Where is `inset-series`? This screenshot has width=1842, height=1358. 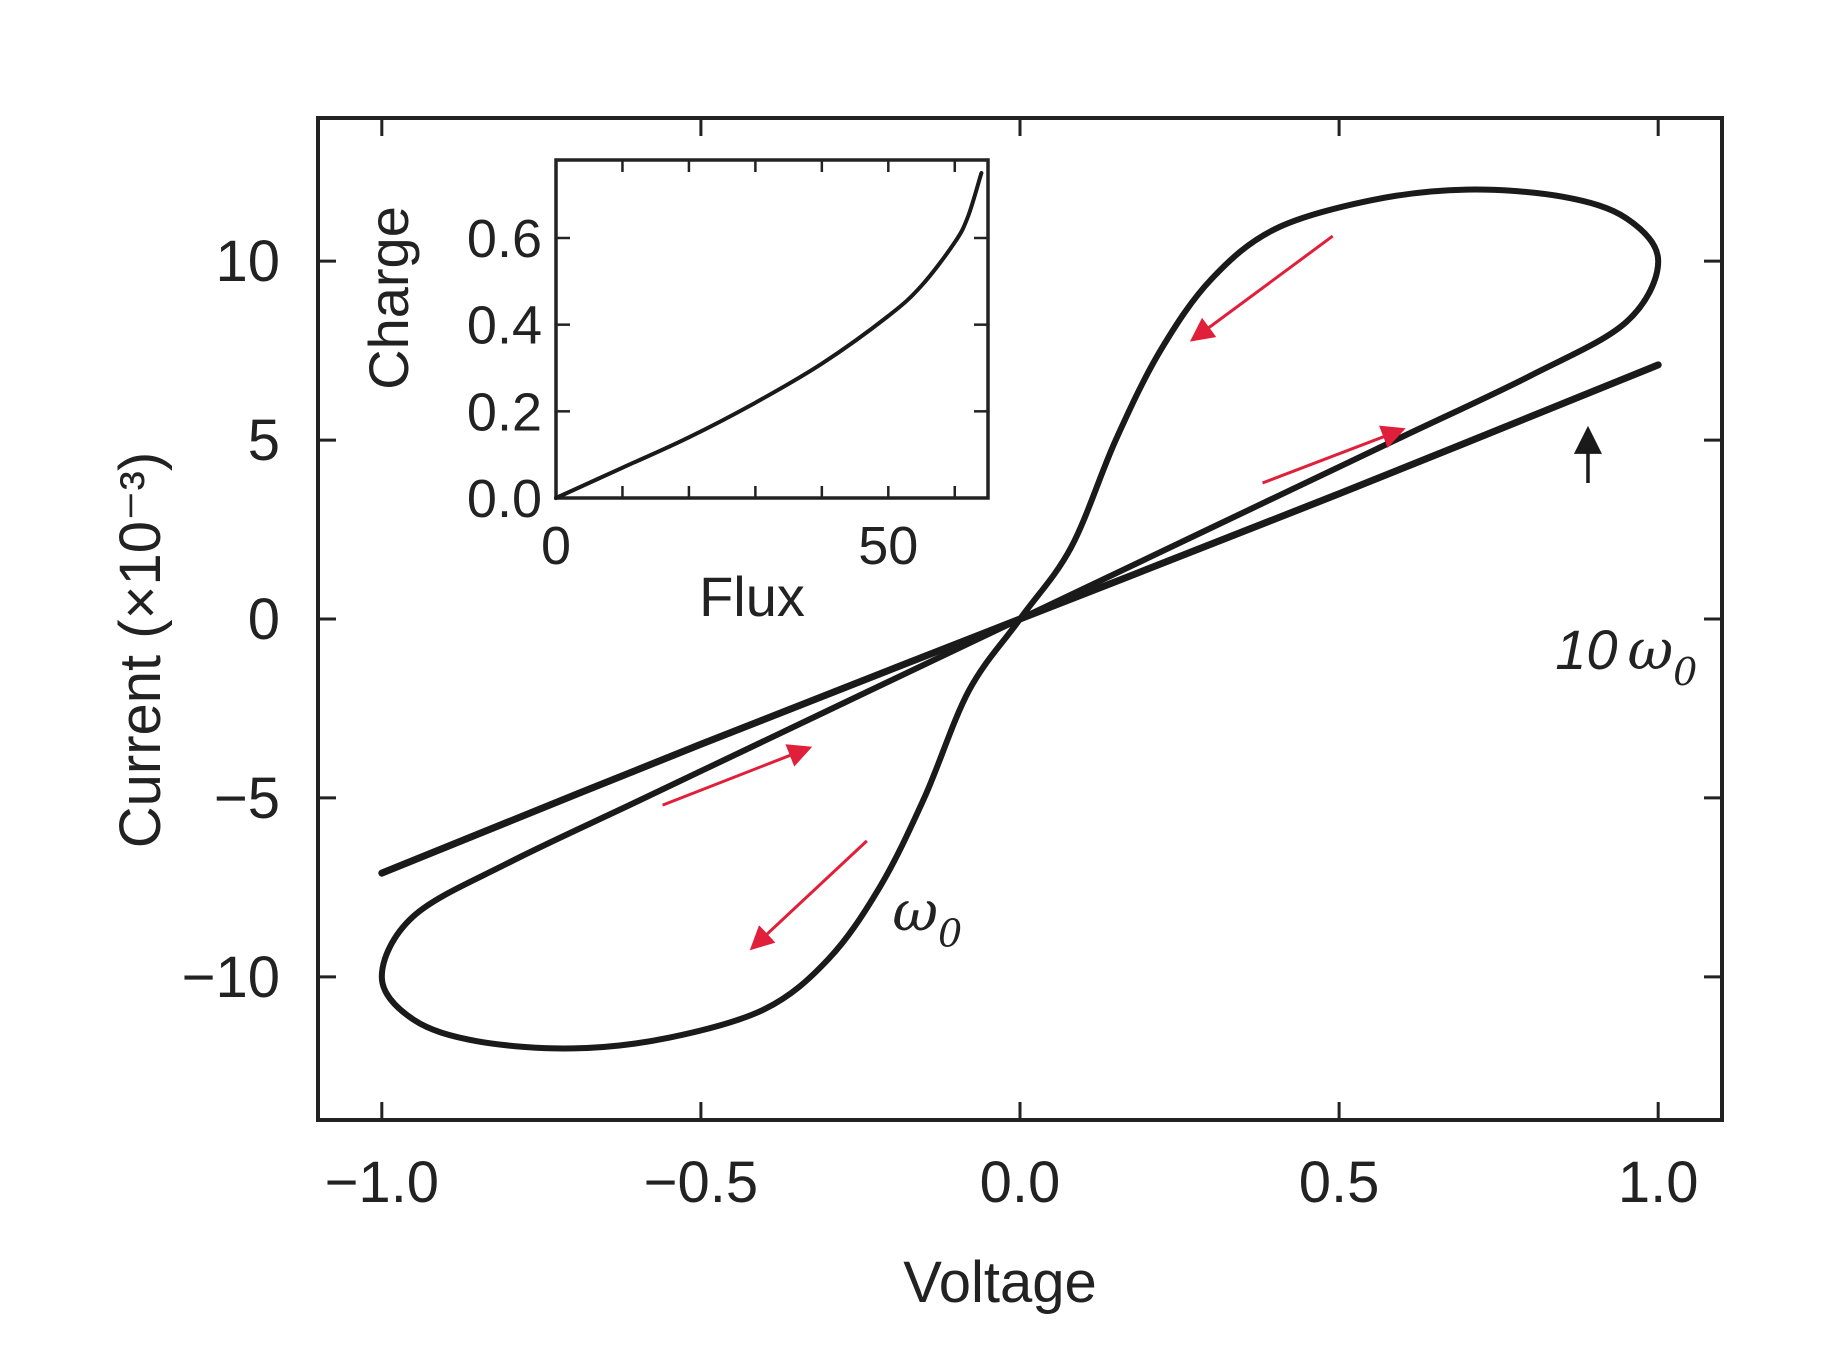
inset-series is located at coordinates (769, 335).